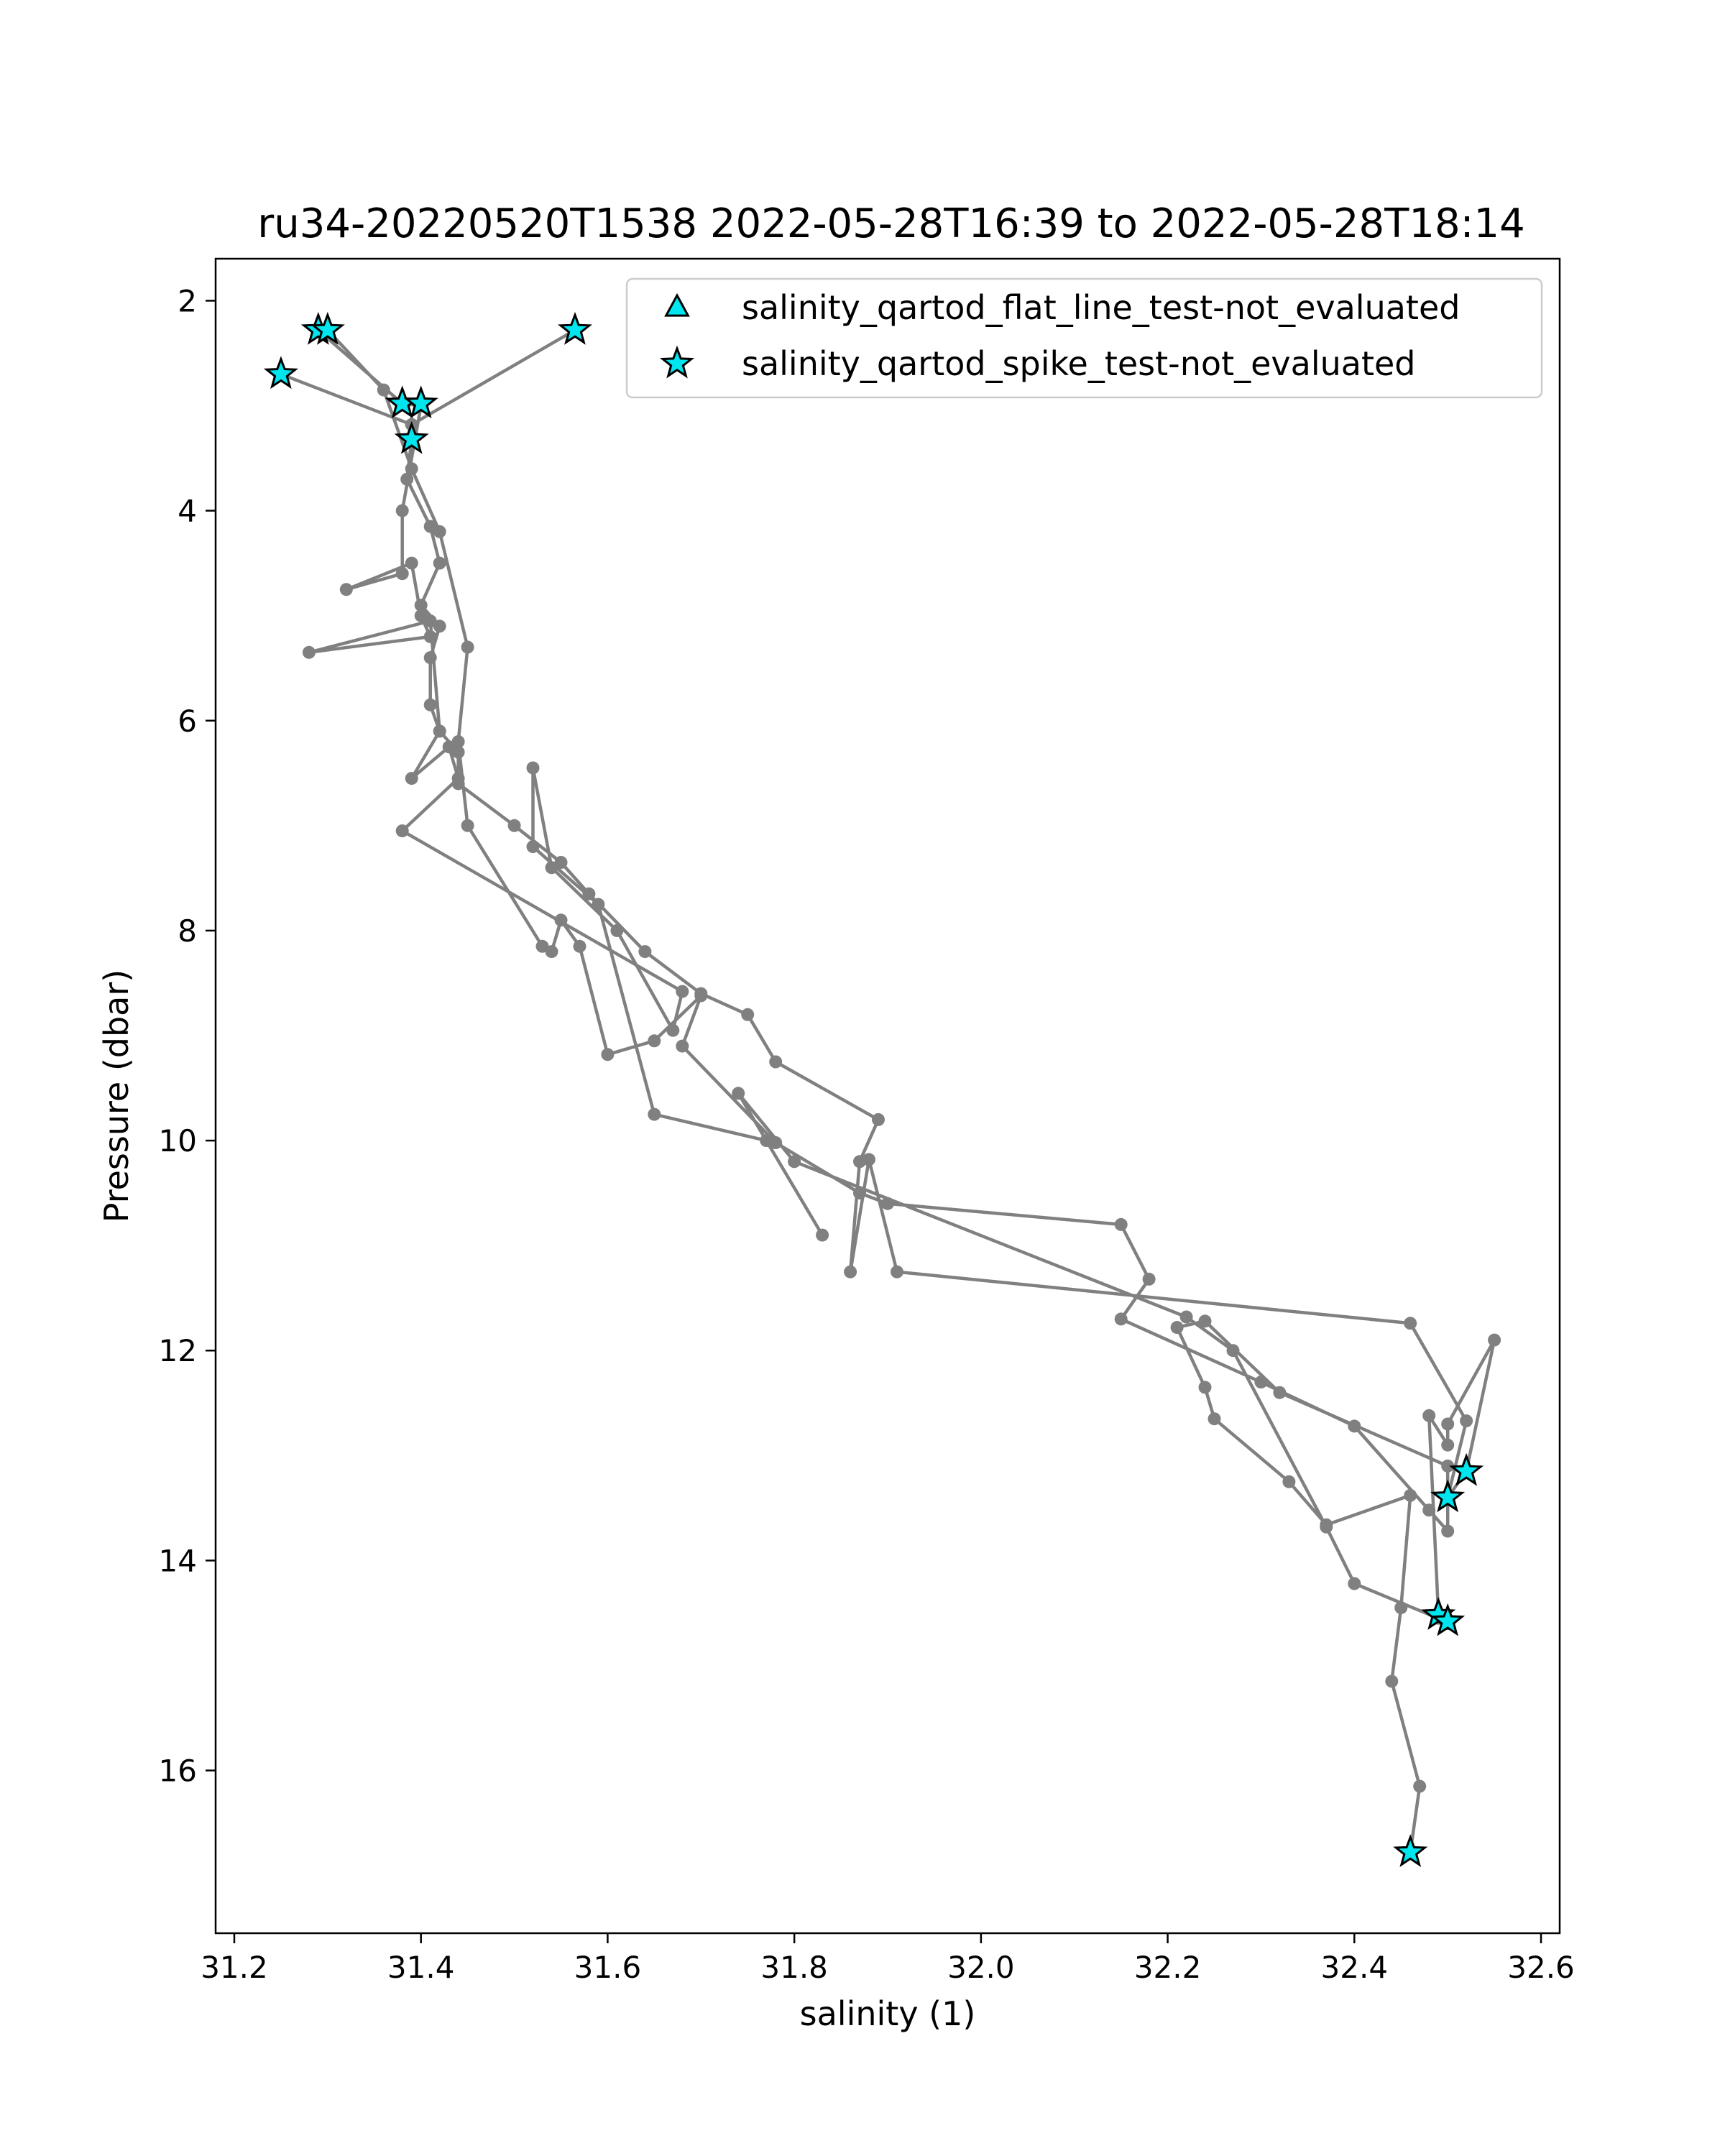 This screenshot has height=2156, width=1725. What do you see at coordinates (1355, 1967) in the screenshot?
I see `x-tick-label: 32.4` at bounding box center [1355, 1967].